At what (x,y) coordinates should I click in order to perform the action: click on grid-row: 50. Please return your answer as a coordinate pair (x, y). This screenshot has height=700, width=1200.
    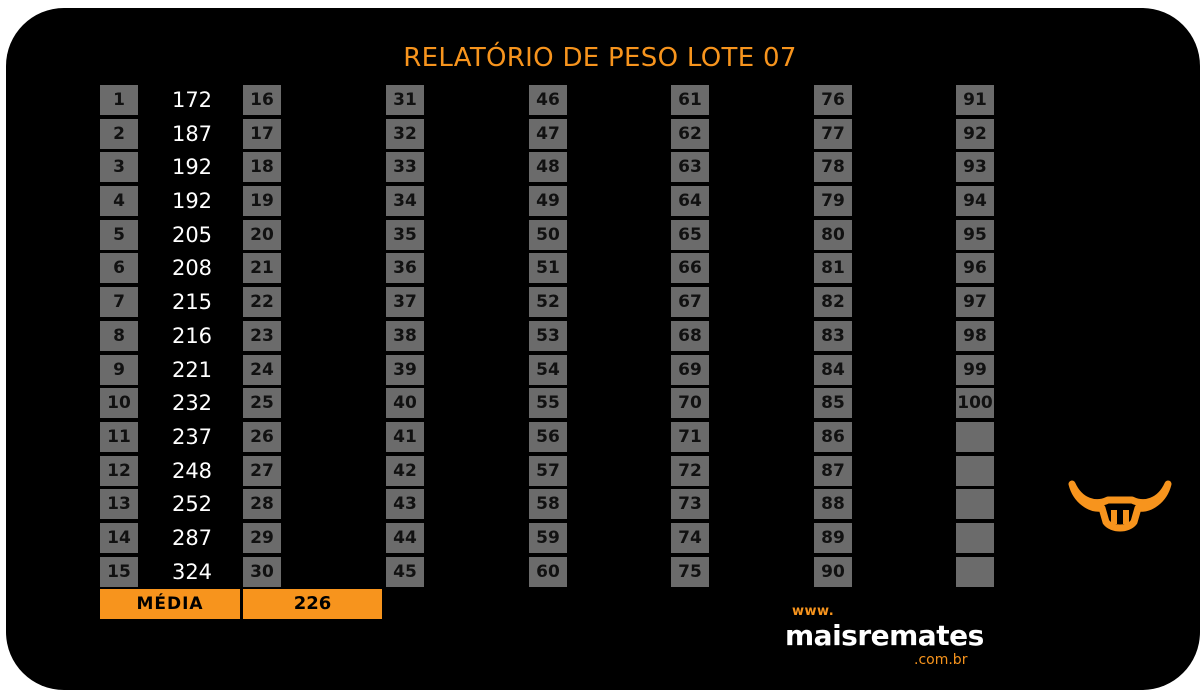
    Looking at the image, I should click on (589, 235).